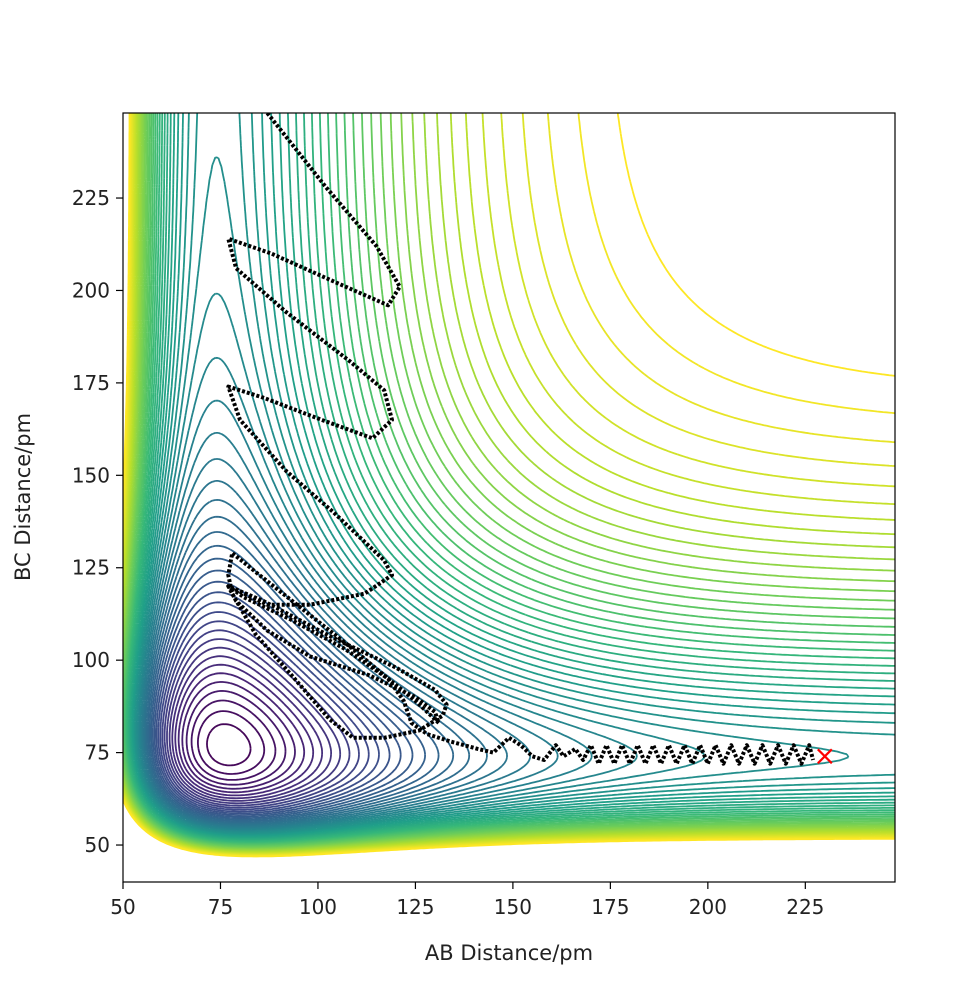 This screenshot has width=954, height=984. What do you see at coordinates (91, 660) in the screenshot?
I see `y-tick-label: 100` at bounding box center [91, 660].